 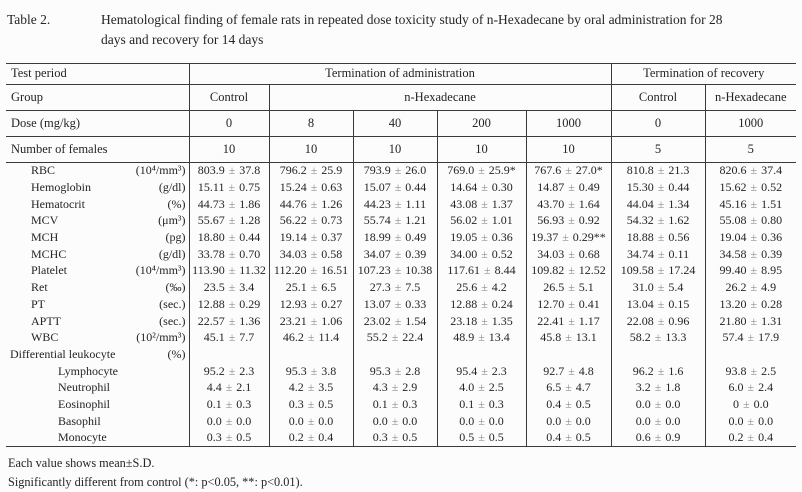 What do you see at coordinates (658, 254) in the screenshot?
I see `value-cell: 34.74 ± 0.11` at bounding box center [658, 254].